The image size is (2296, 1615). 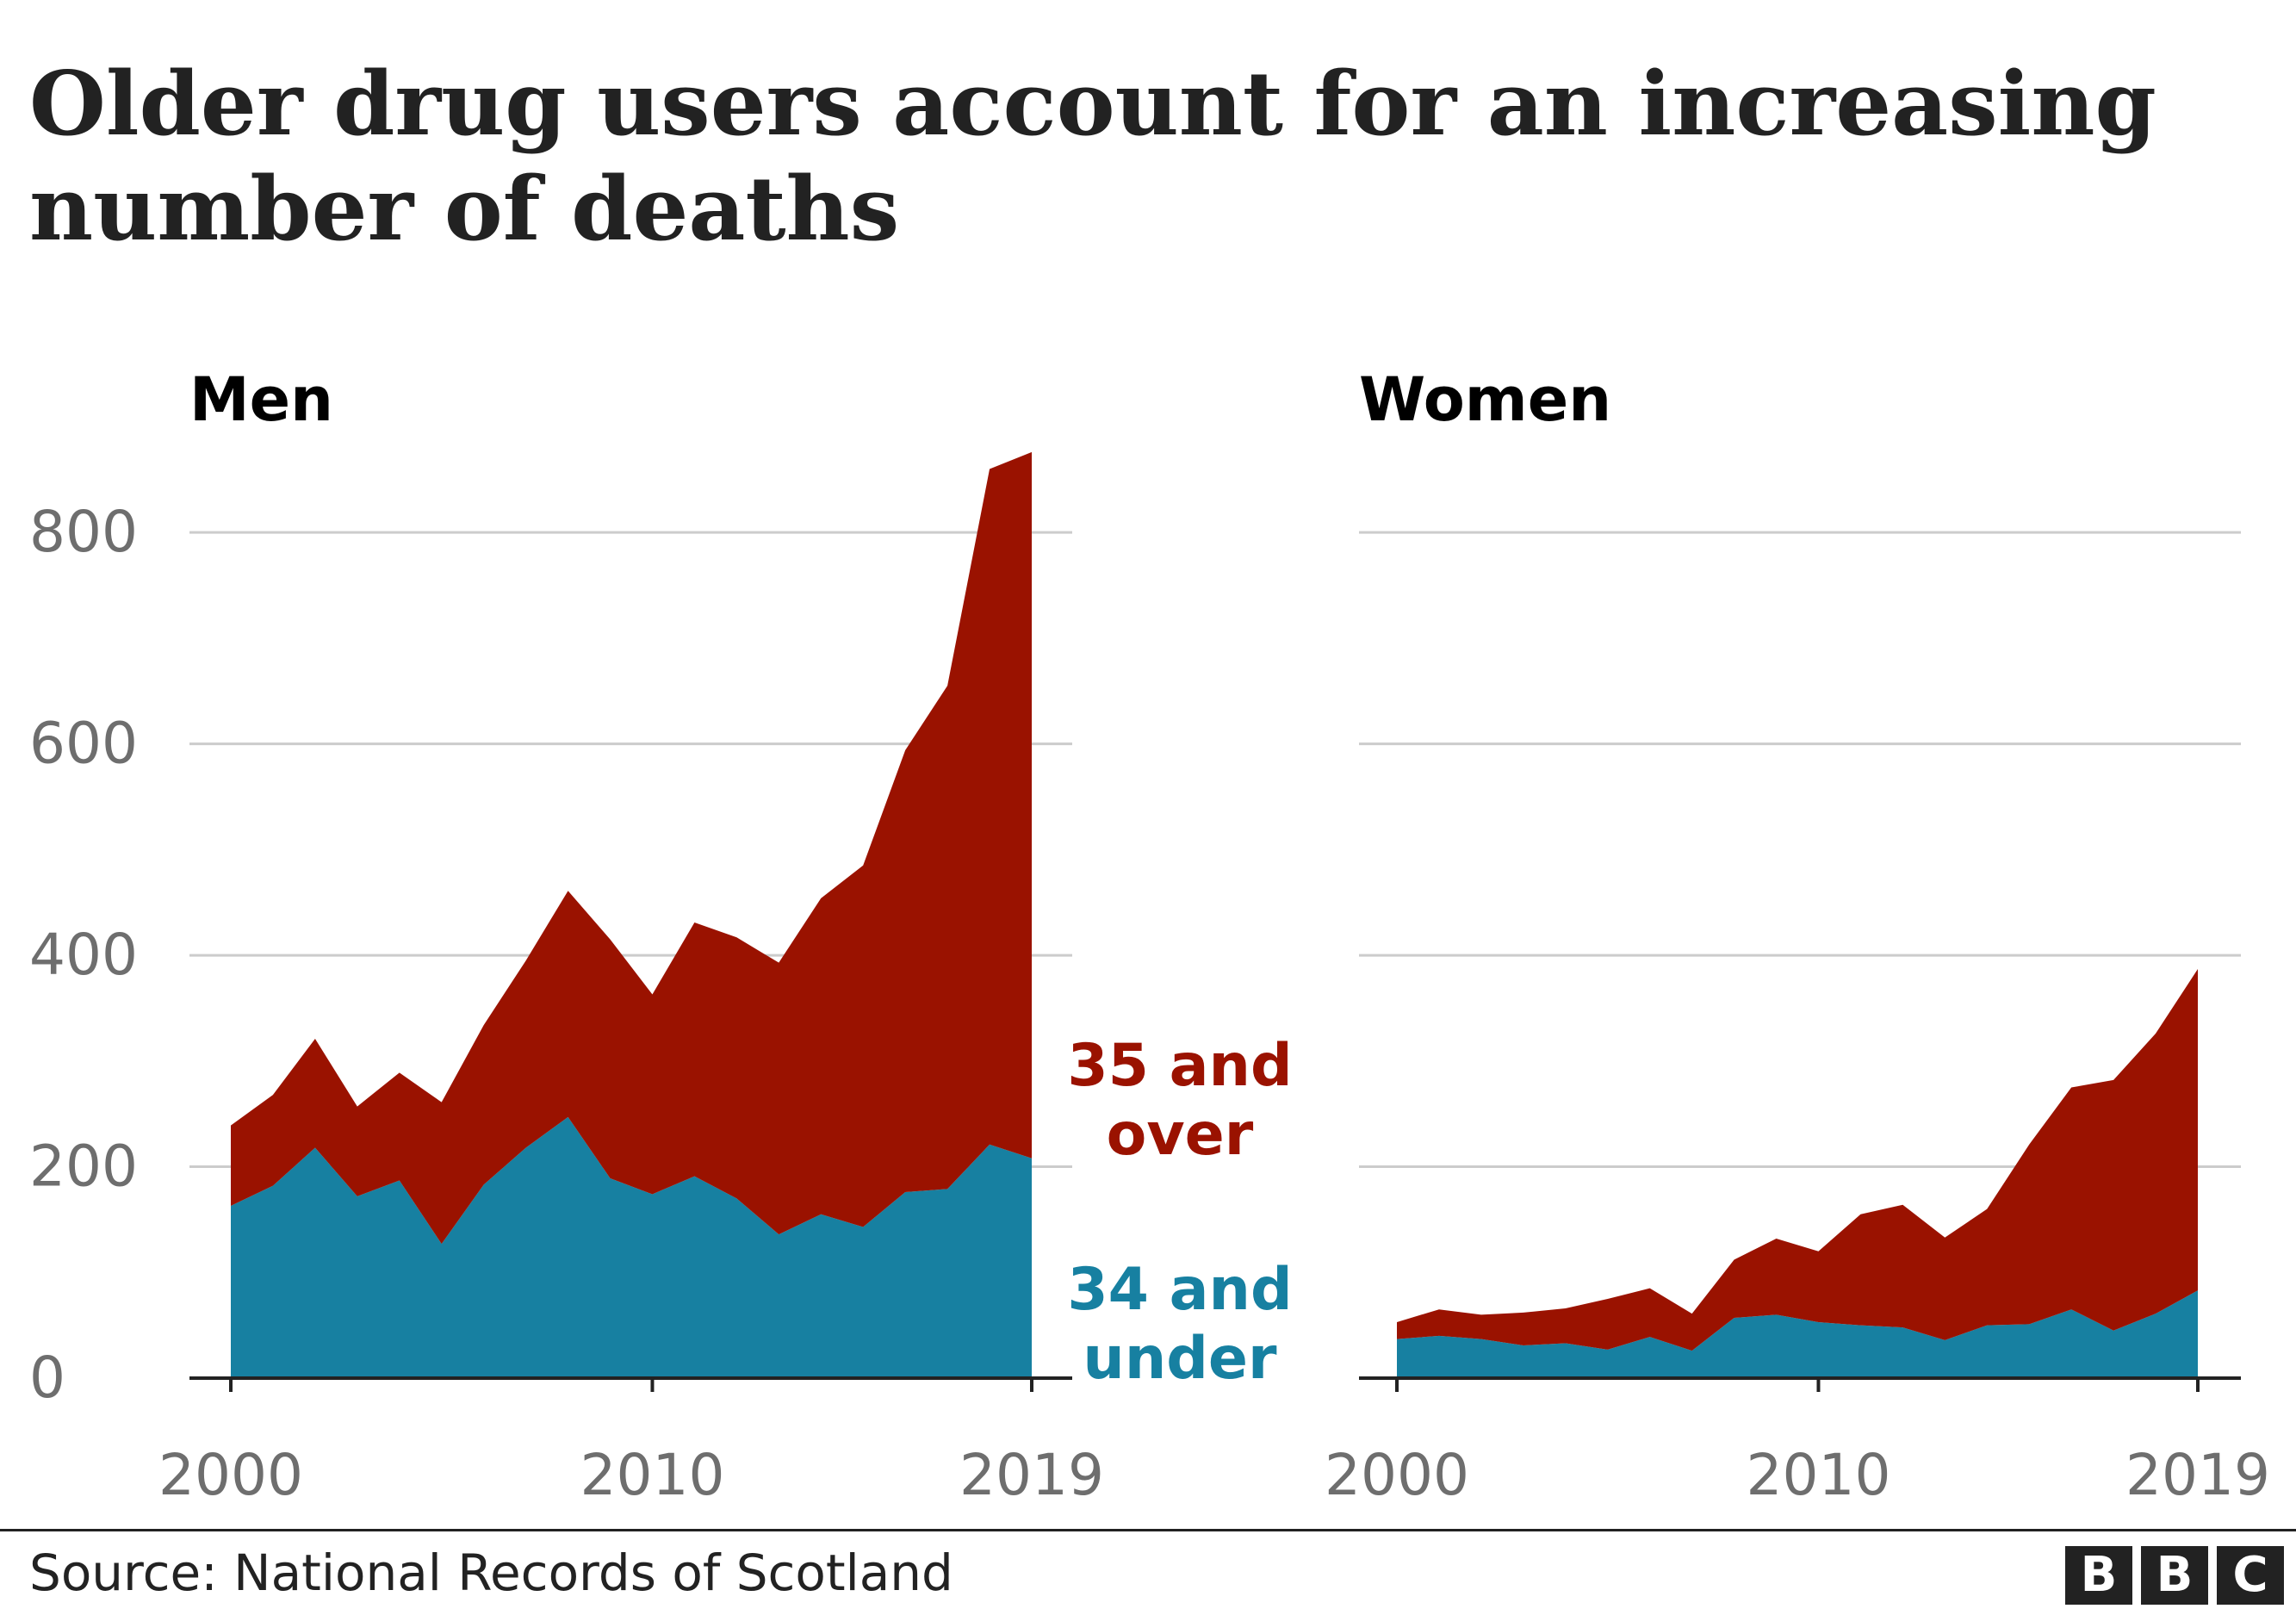 What do you see at coordinates (1180, 1359) in the screenshot?
I see `label-34-and-under-line2: under` at bounding box center [1180, 1359].